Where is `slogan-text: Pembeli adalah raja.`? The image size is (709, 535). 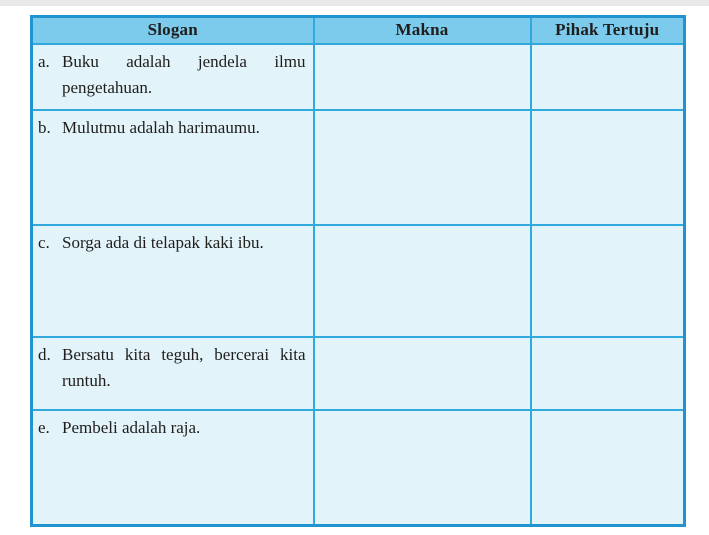
slogan-text: Pembeli adalah raja. is located at coordinates (131, 427).